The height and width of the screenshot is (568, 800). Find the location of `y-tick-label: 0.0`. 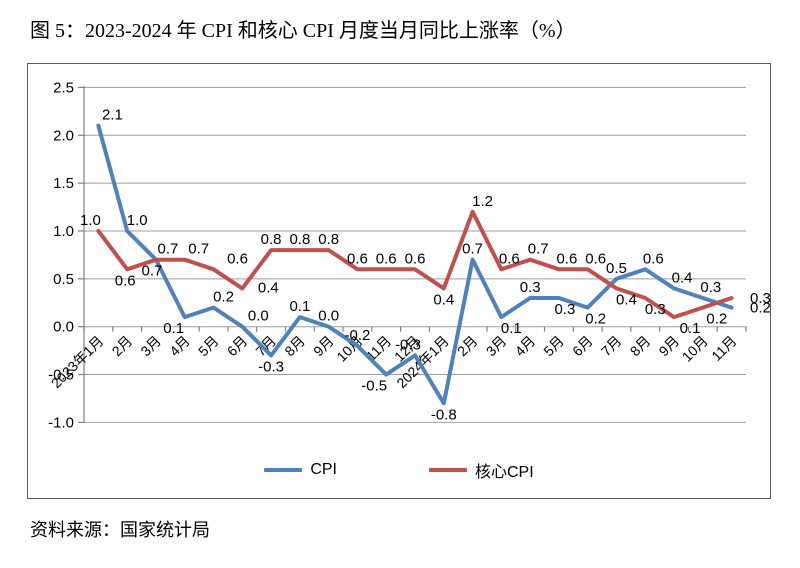

y-tick-label: 0.0 is located at coordinates (63, 327).